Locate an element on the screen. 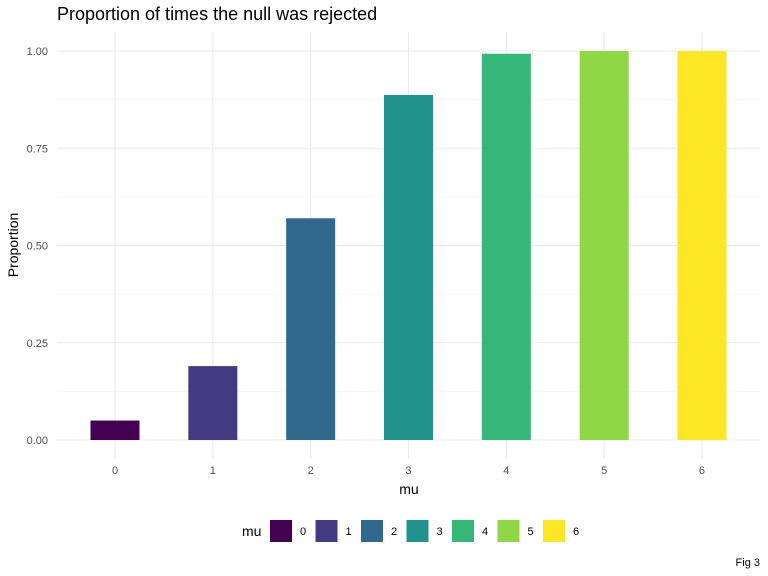  y-tick-label: 0.50 is located at coordinates (37, 247).